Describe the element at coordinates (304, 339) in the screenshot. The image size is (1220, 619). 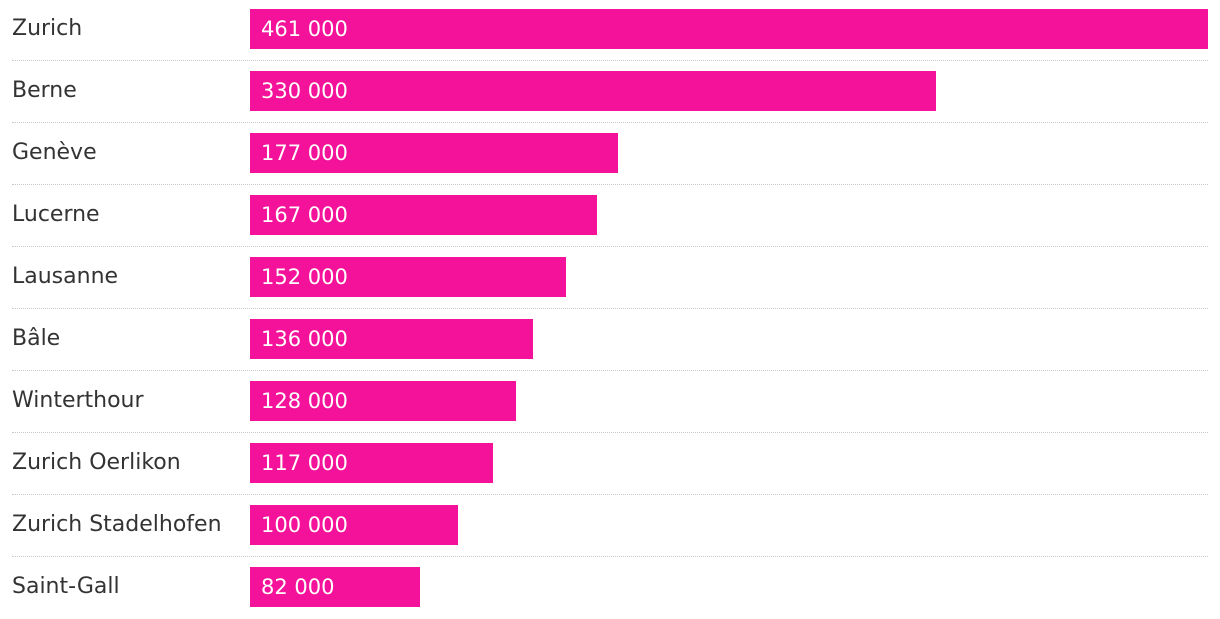
I see `bar-value-label: 136 000` at that location.